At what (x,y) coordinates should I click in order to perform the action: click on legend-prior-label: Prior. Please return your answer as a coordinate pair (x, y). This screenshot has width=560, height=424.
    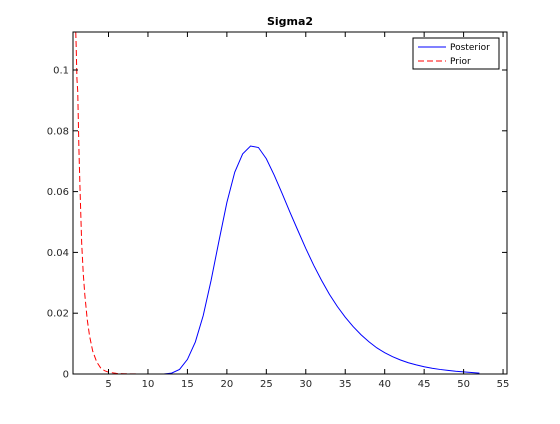
    Looking at the image, I should click on (460, 62).